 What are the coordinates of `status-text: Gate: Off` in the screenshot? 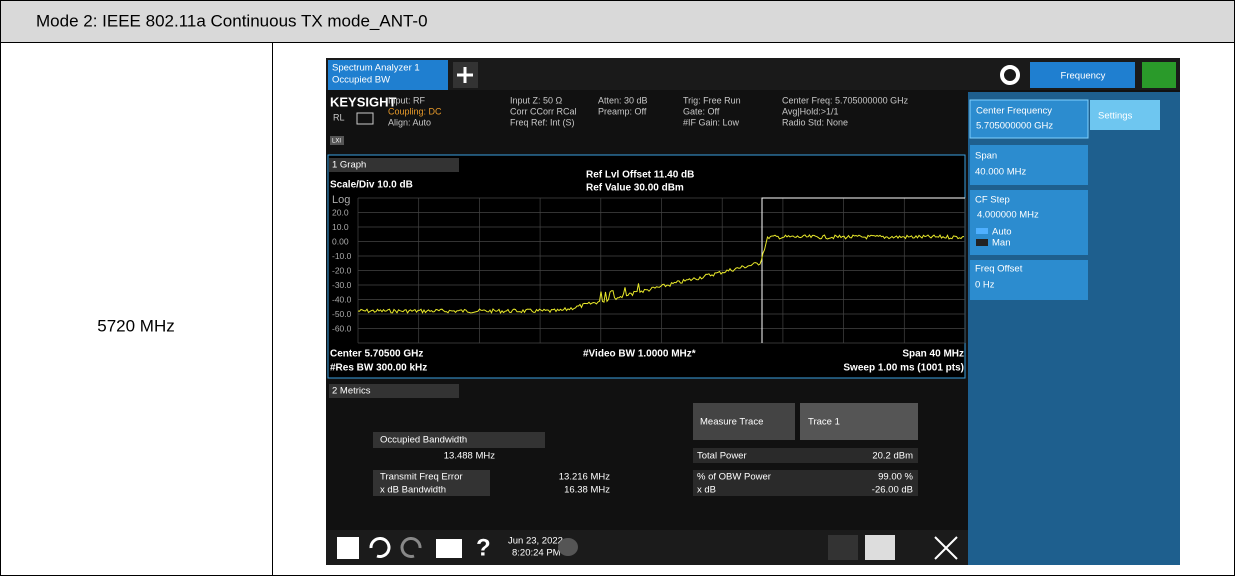 It's located at (701, 111).